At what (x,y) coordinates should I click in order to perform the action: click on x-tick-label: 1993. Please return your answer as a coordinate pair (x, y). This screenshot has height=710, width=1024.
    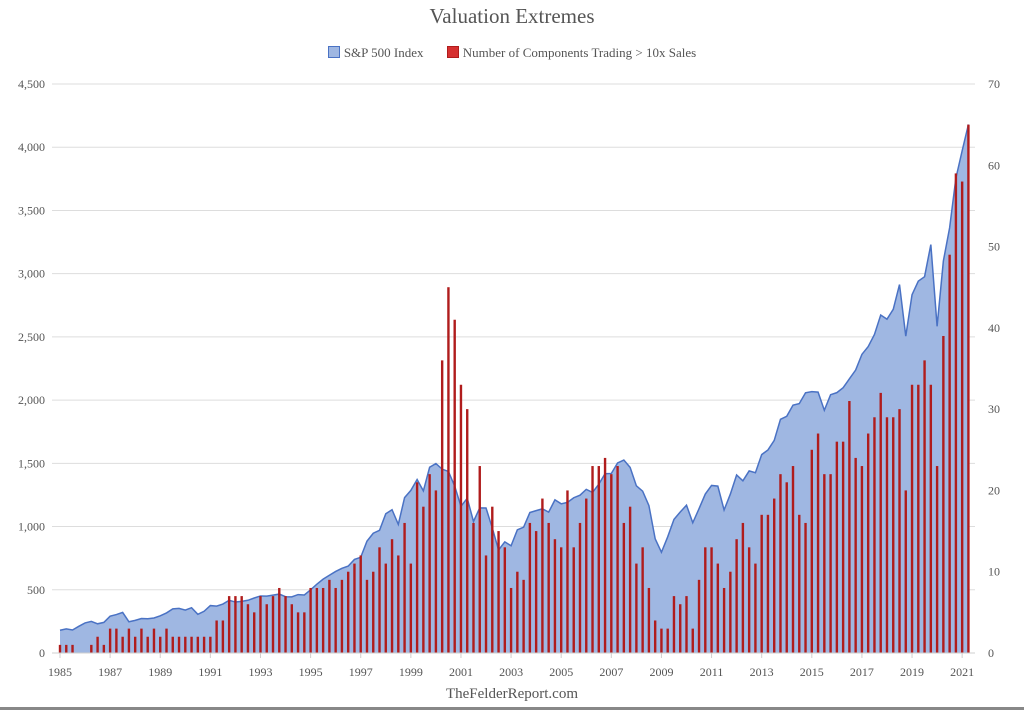
    Looking at the image, I should click on (260, 672).